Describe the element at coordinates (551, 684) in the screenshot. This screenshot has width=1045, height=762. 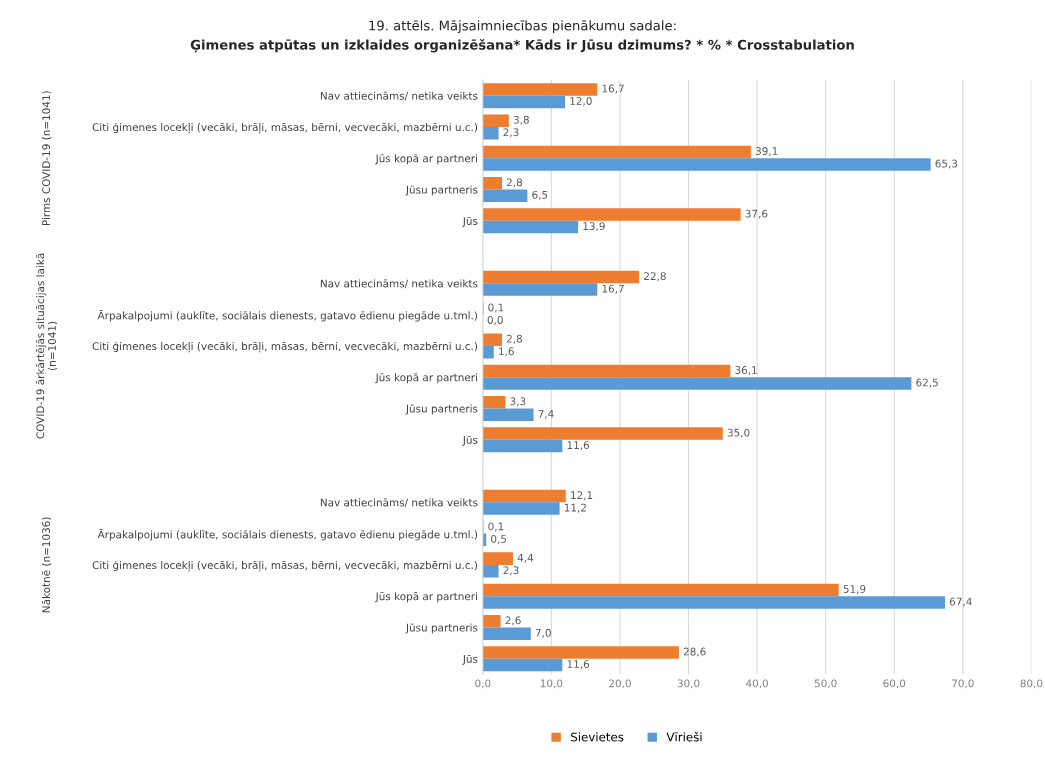
I see `x-tick-label: 10,0` at that location.